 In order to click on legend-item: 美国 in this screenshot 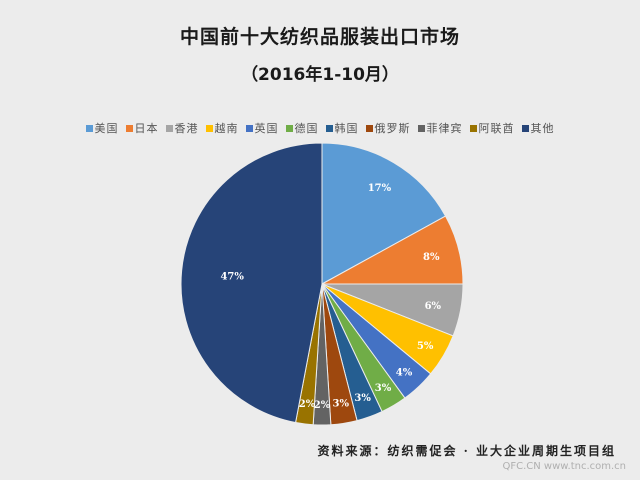, I will do `click(102, 128)`.